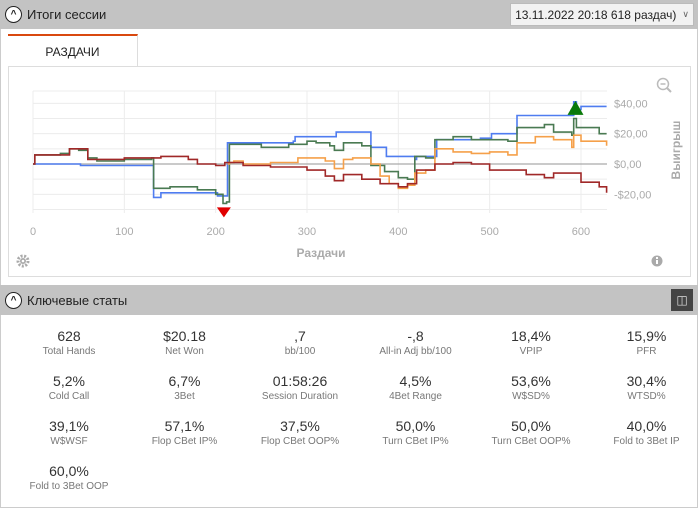 The image size is (698, 508). I want to click on tab-label: РАЗДАЧИ, so click(72, 52).